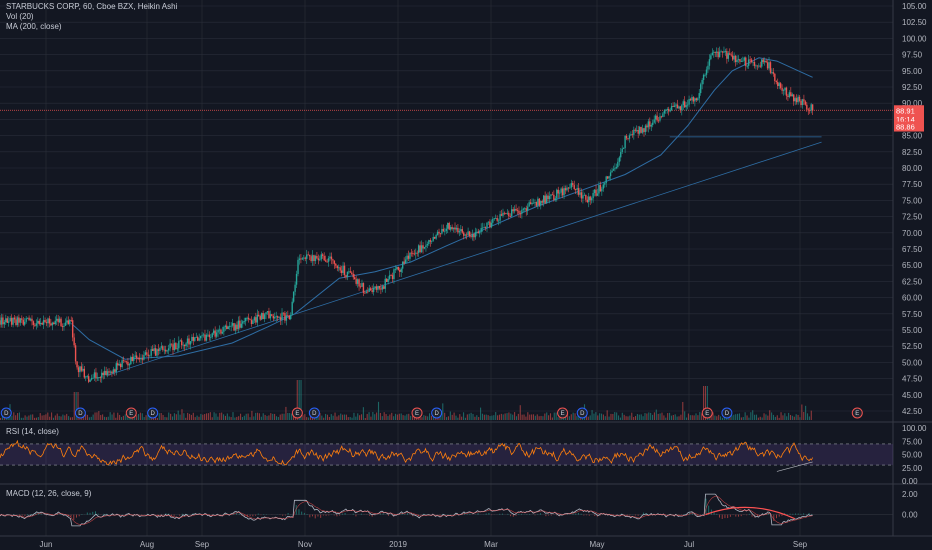  Describe the element at coordinates (912, 233) in the screenshot. I see `price-tick-label: 70.00` at that location.